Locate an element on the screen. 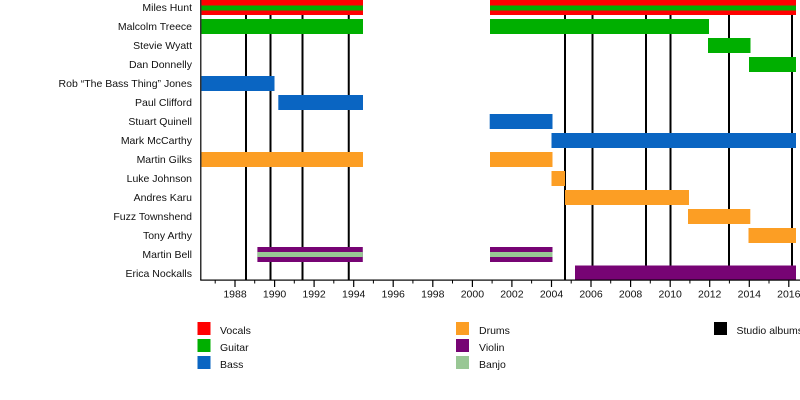 This screenshot has height=400, width=800. svg-text: 2012 is located at coordinates (710, 295).